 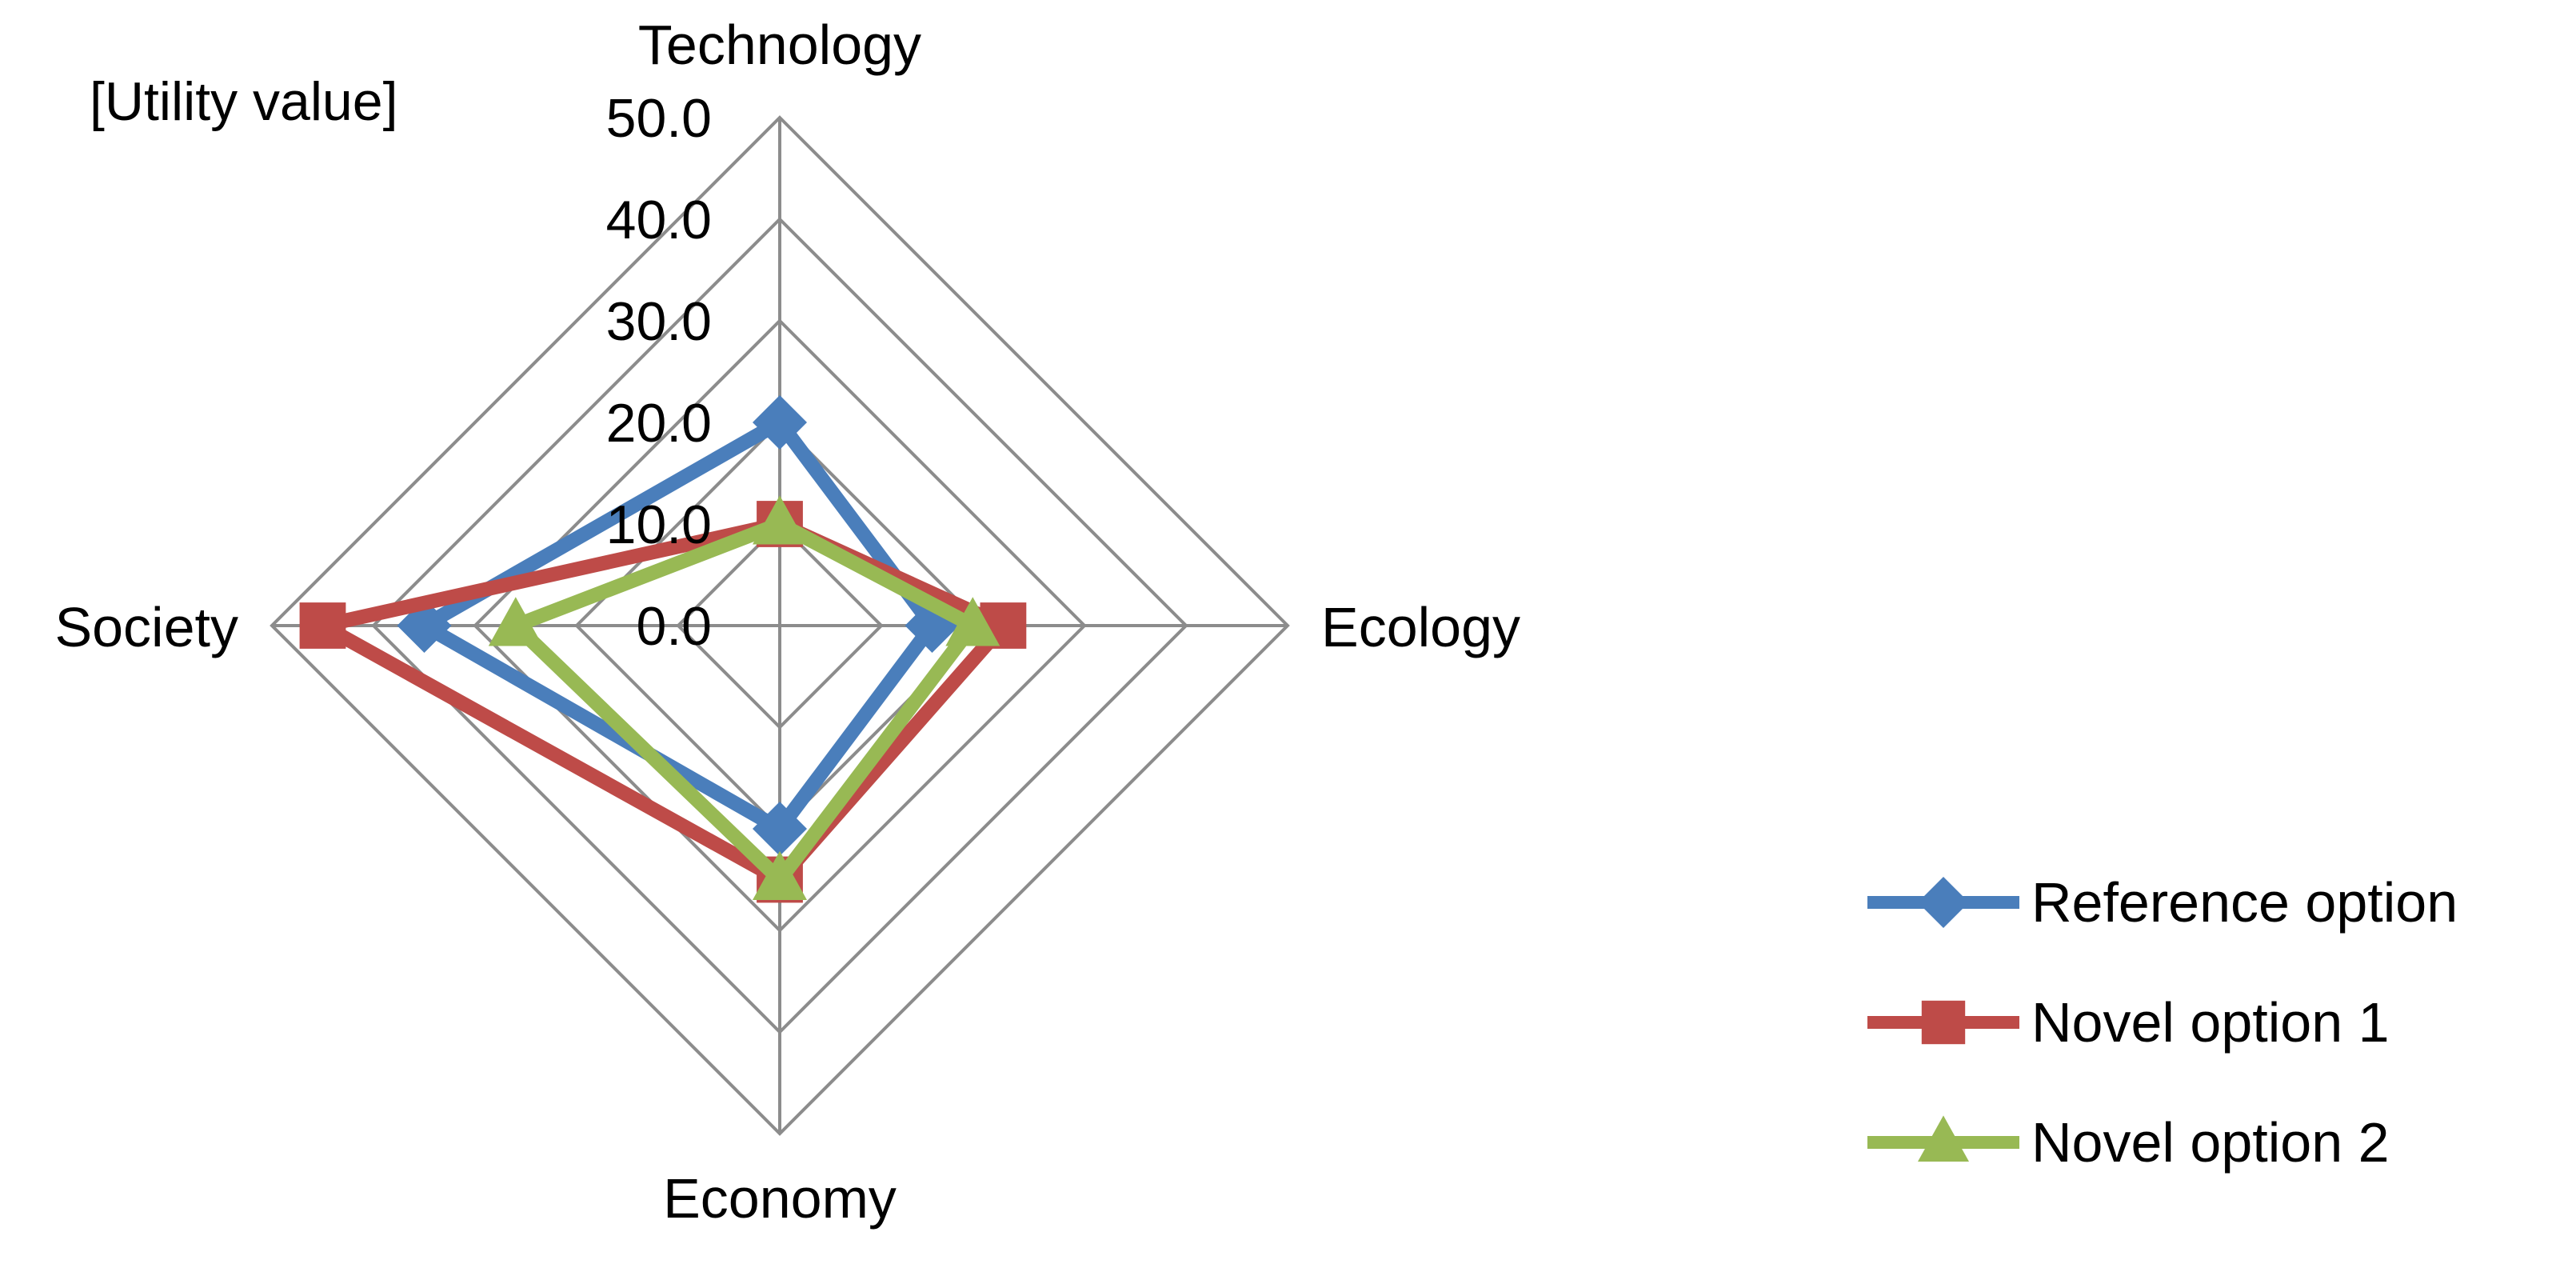 I want to click on category-label-society: Society, so click(x=146, y=627).